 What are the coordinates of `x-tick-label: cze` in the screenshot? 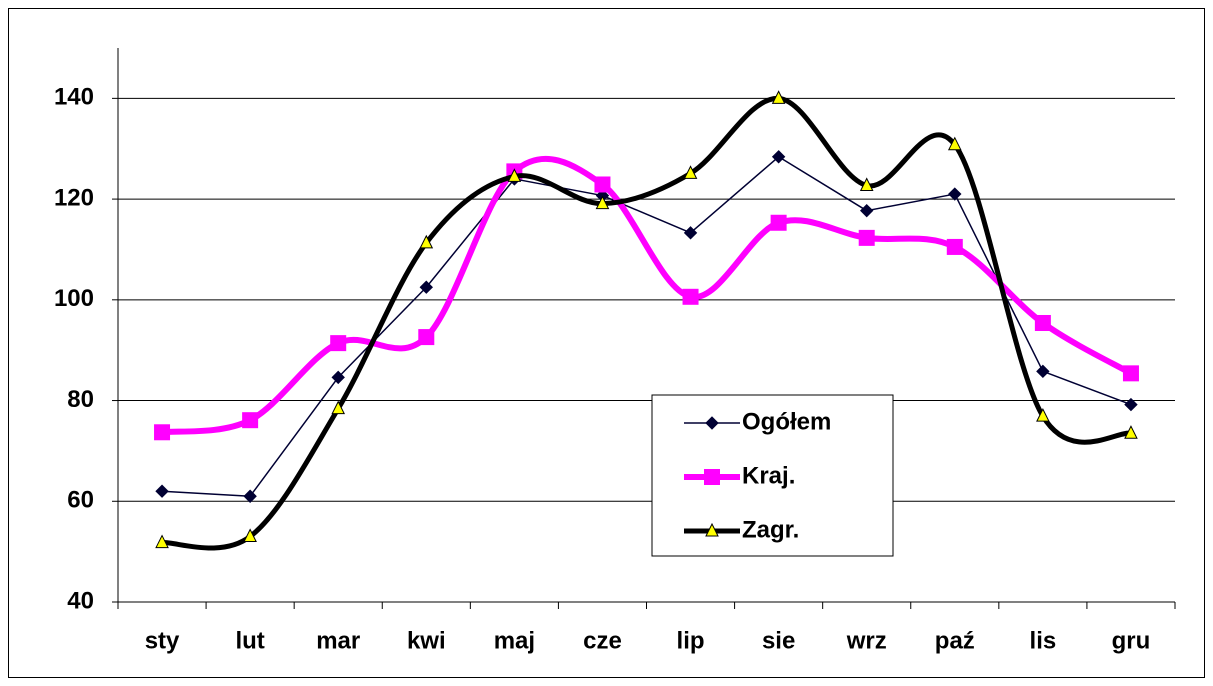 It's located at (602, 640).